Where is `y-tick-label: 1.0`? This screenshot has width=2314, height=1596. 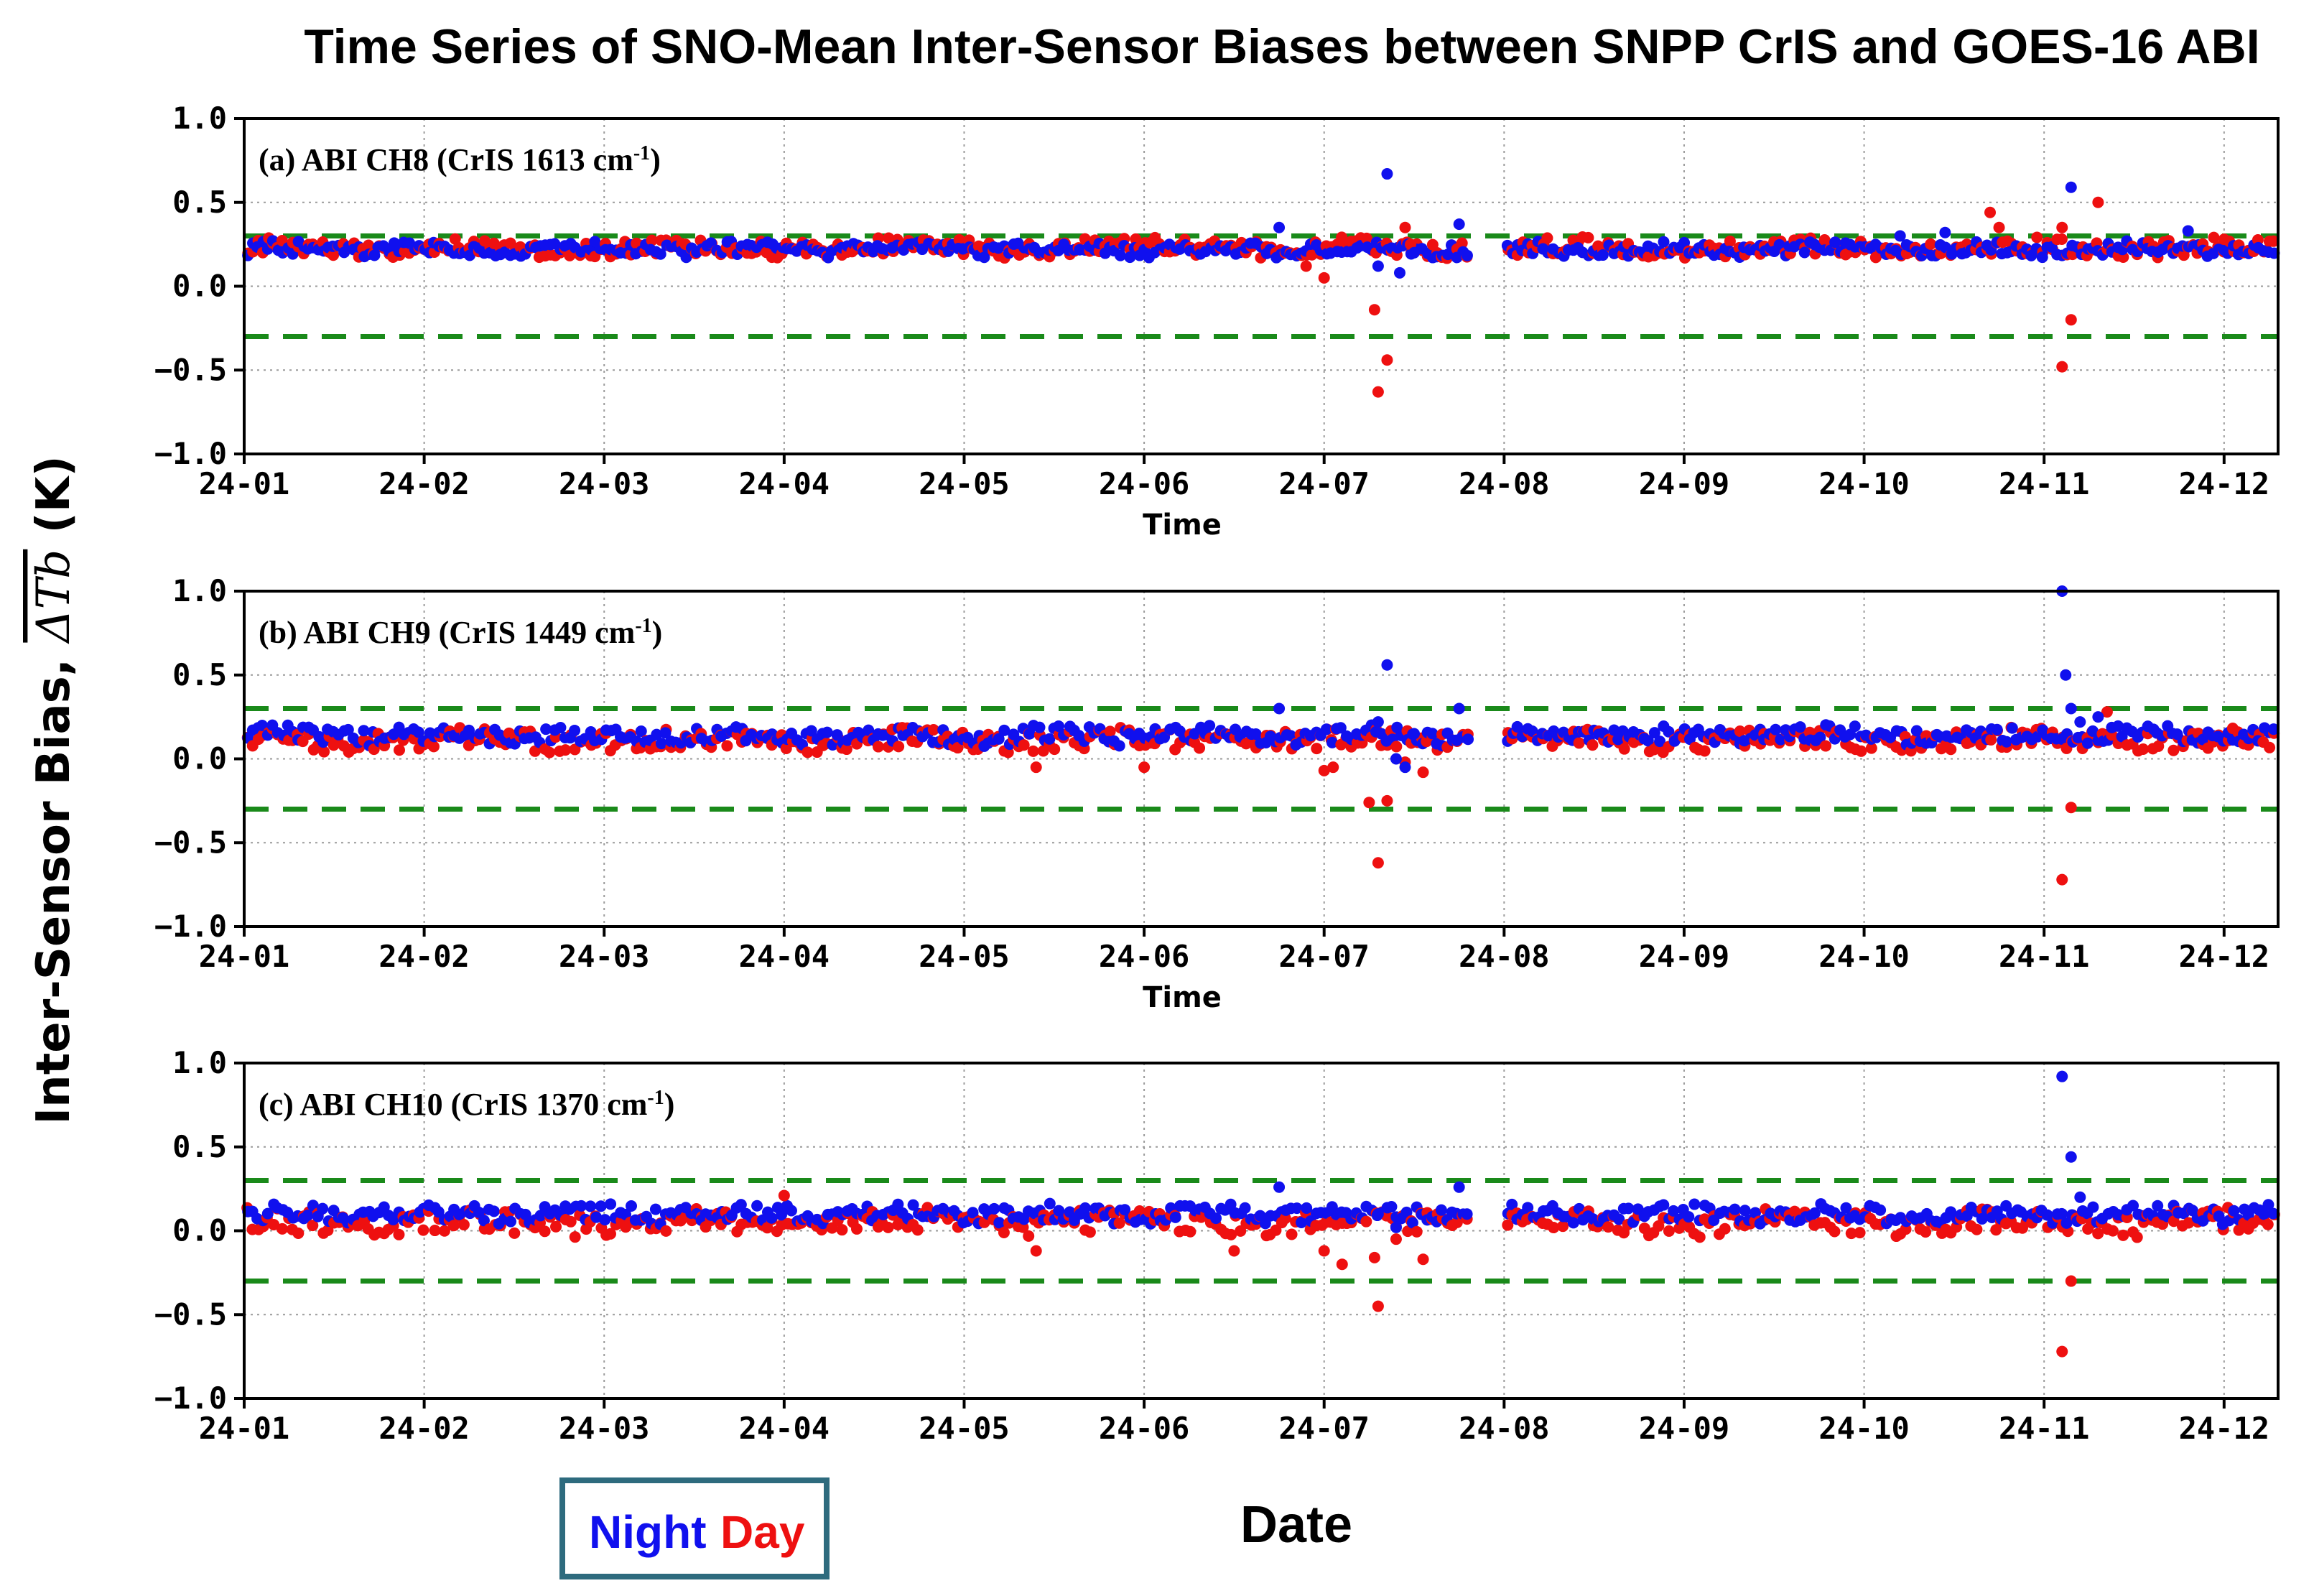 y-tick-label: 1.0 is located at coordinates (199, 590).